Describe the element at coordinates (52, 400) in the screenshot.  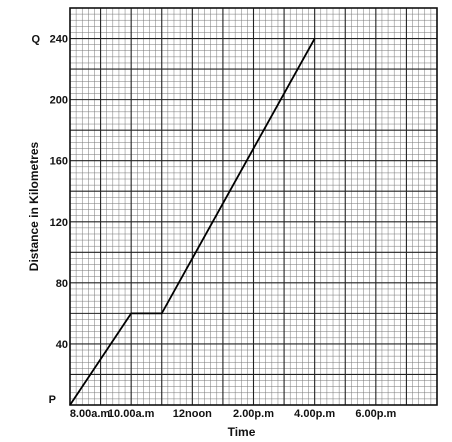
I see `point-label-p: P` at that location.